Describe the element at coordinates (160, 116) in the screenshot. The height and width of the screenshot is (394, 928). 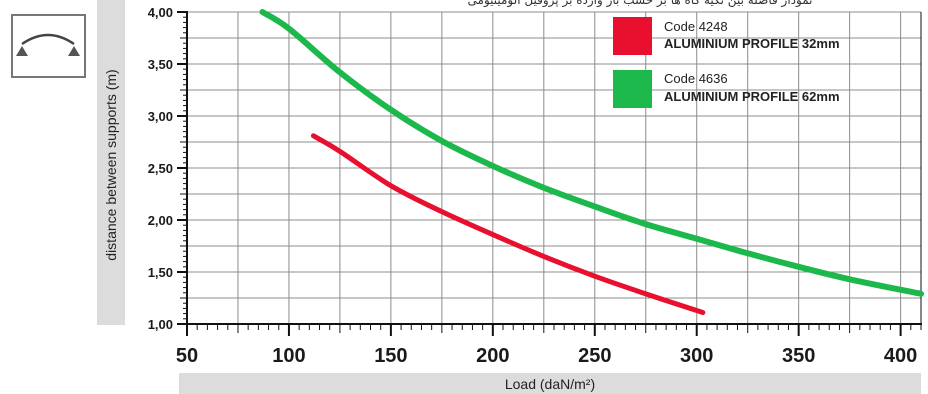
I see `y-tick-label: 3,00` at that location.